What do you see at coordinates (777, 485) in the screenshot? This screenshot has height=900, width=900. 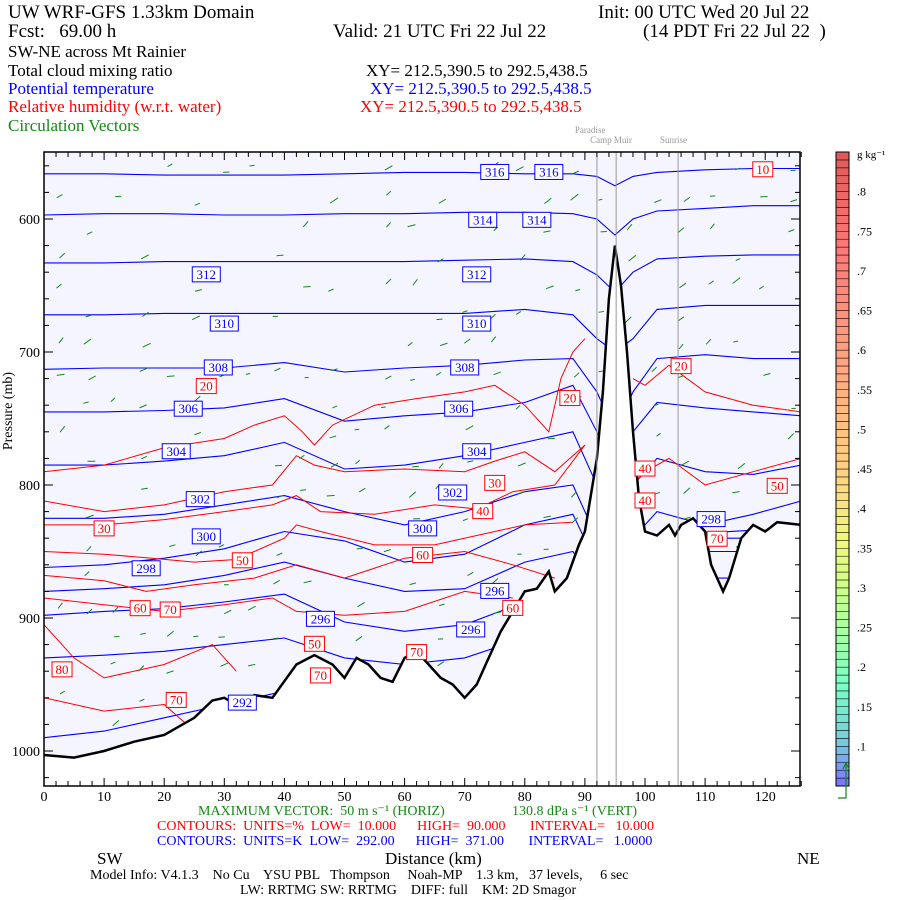 I see `rh-label: 50` at bounding box center [777, 485].